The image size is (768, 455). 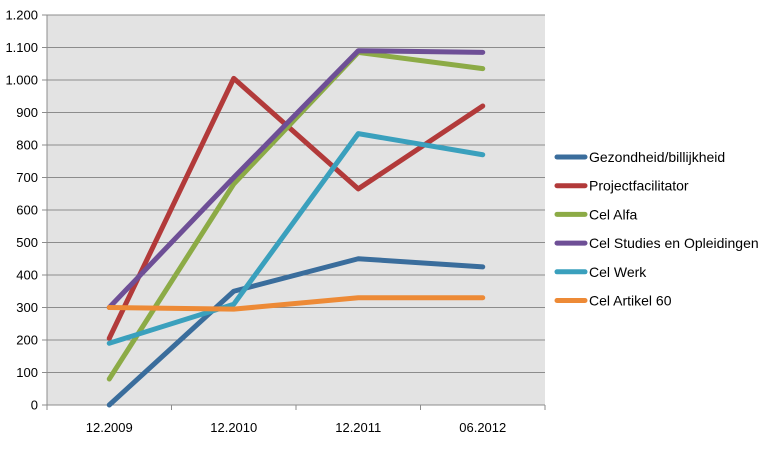 What do you see at coordinates (27, 242) in the screenshot?
I see `y-tick-label: 500` at bounding box center [27, 242].